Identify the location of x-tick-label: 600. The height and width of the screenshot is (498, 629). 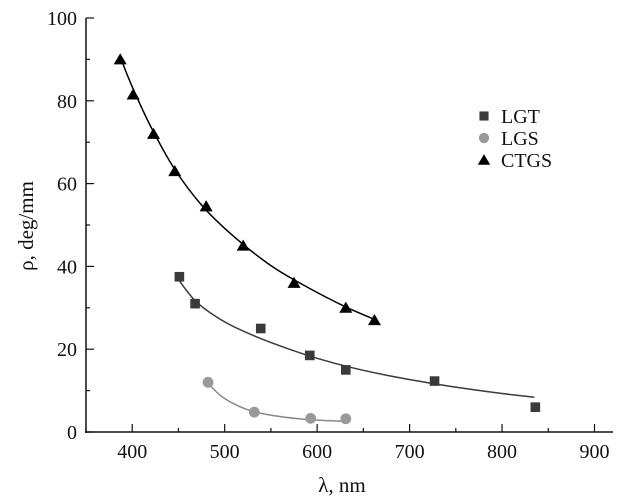
(317, 452).